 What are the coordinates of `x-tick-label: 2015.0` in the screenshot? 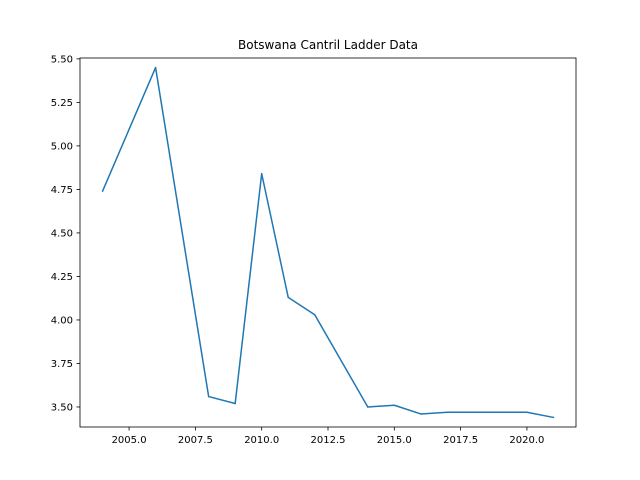 It's located at (394, 440).